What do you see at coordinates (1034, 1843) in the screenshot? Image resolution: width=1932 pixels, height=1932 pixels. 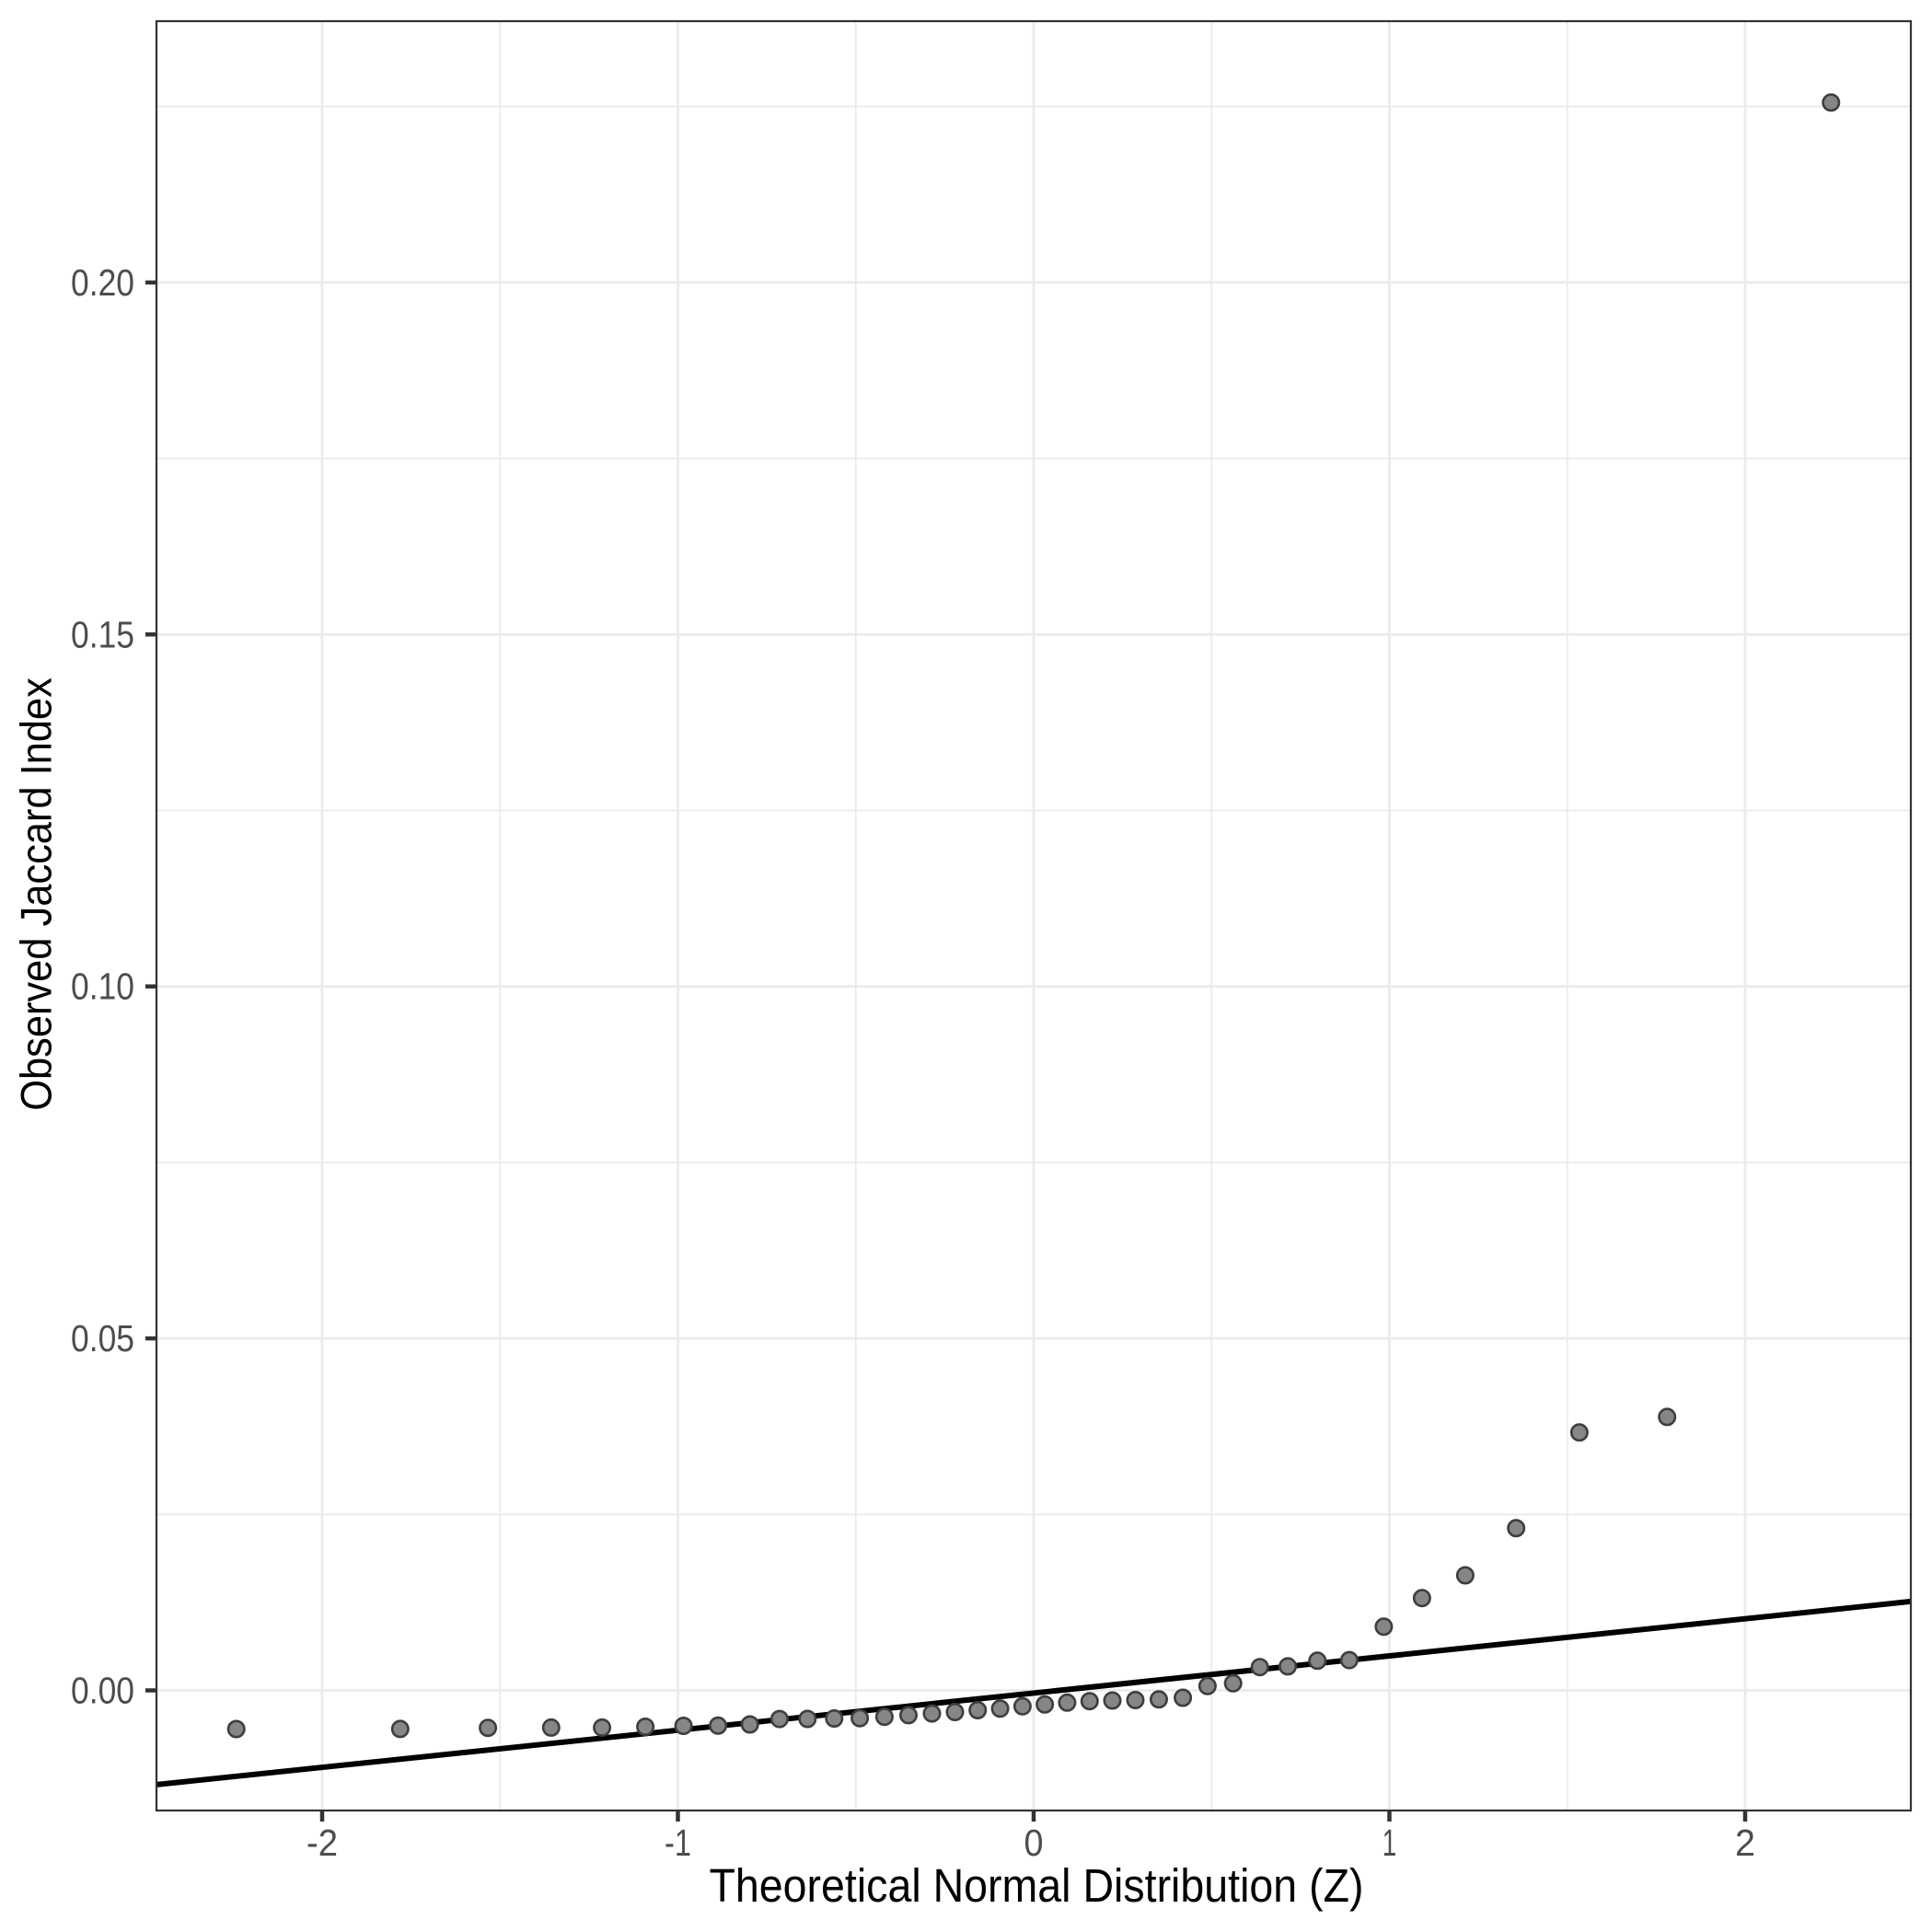 I see `svg-text: 0` at bounding box center [1034, 1843].